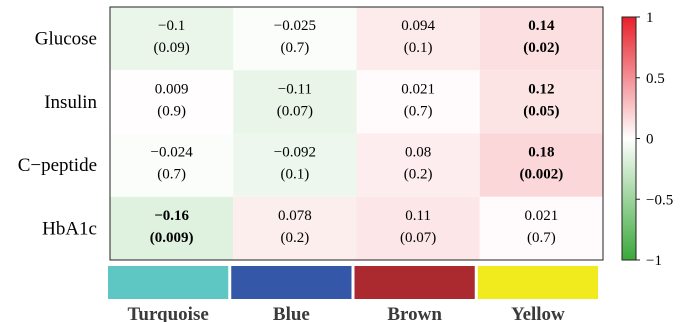  What do you see at coordinates (295, 89) in the screenshot?
I see `cell-value-label: −0.11` at bounding box center [295, 89].